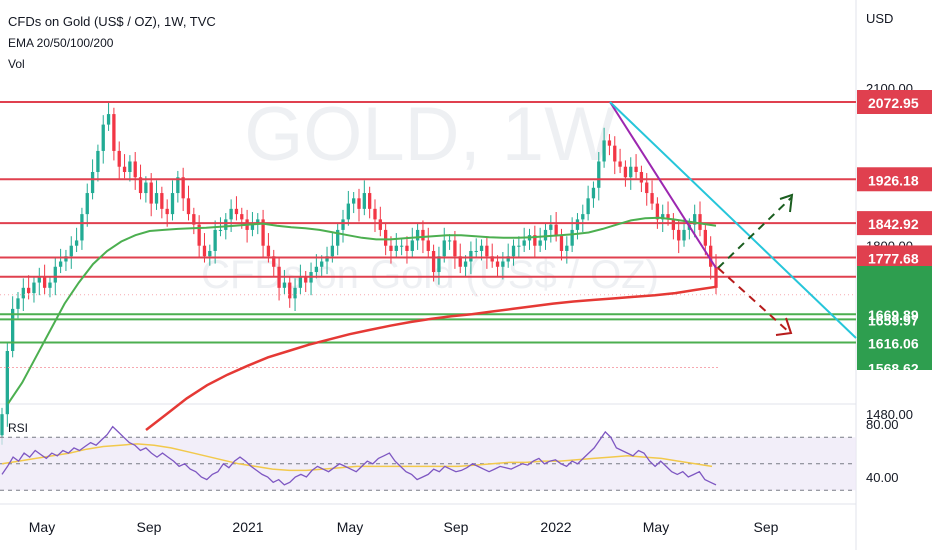  I want to click on rsi-label: RSI, so click(18, 428).